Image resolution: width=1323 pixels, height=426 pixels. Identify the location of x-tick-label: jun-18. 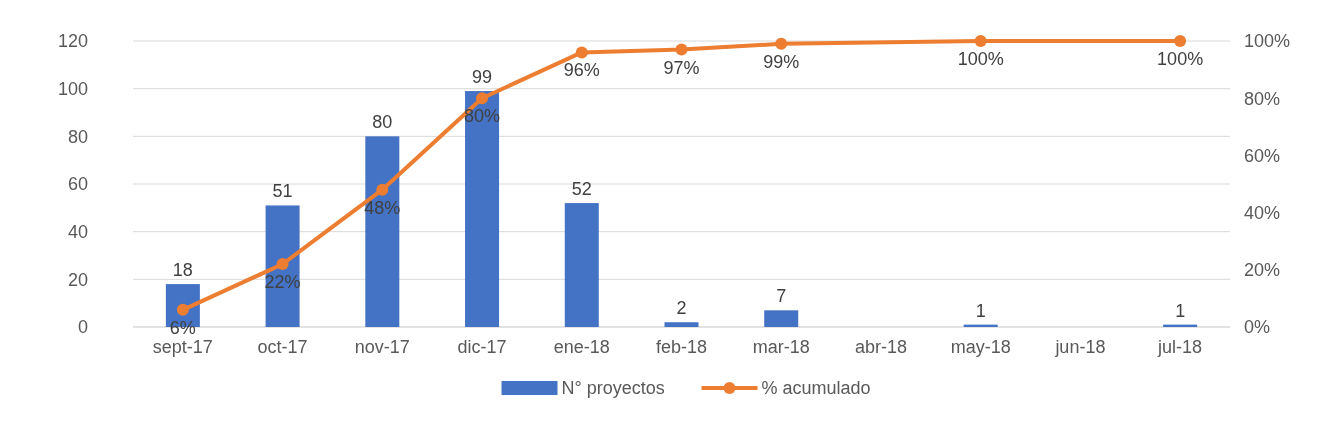
(1080, 347).